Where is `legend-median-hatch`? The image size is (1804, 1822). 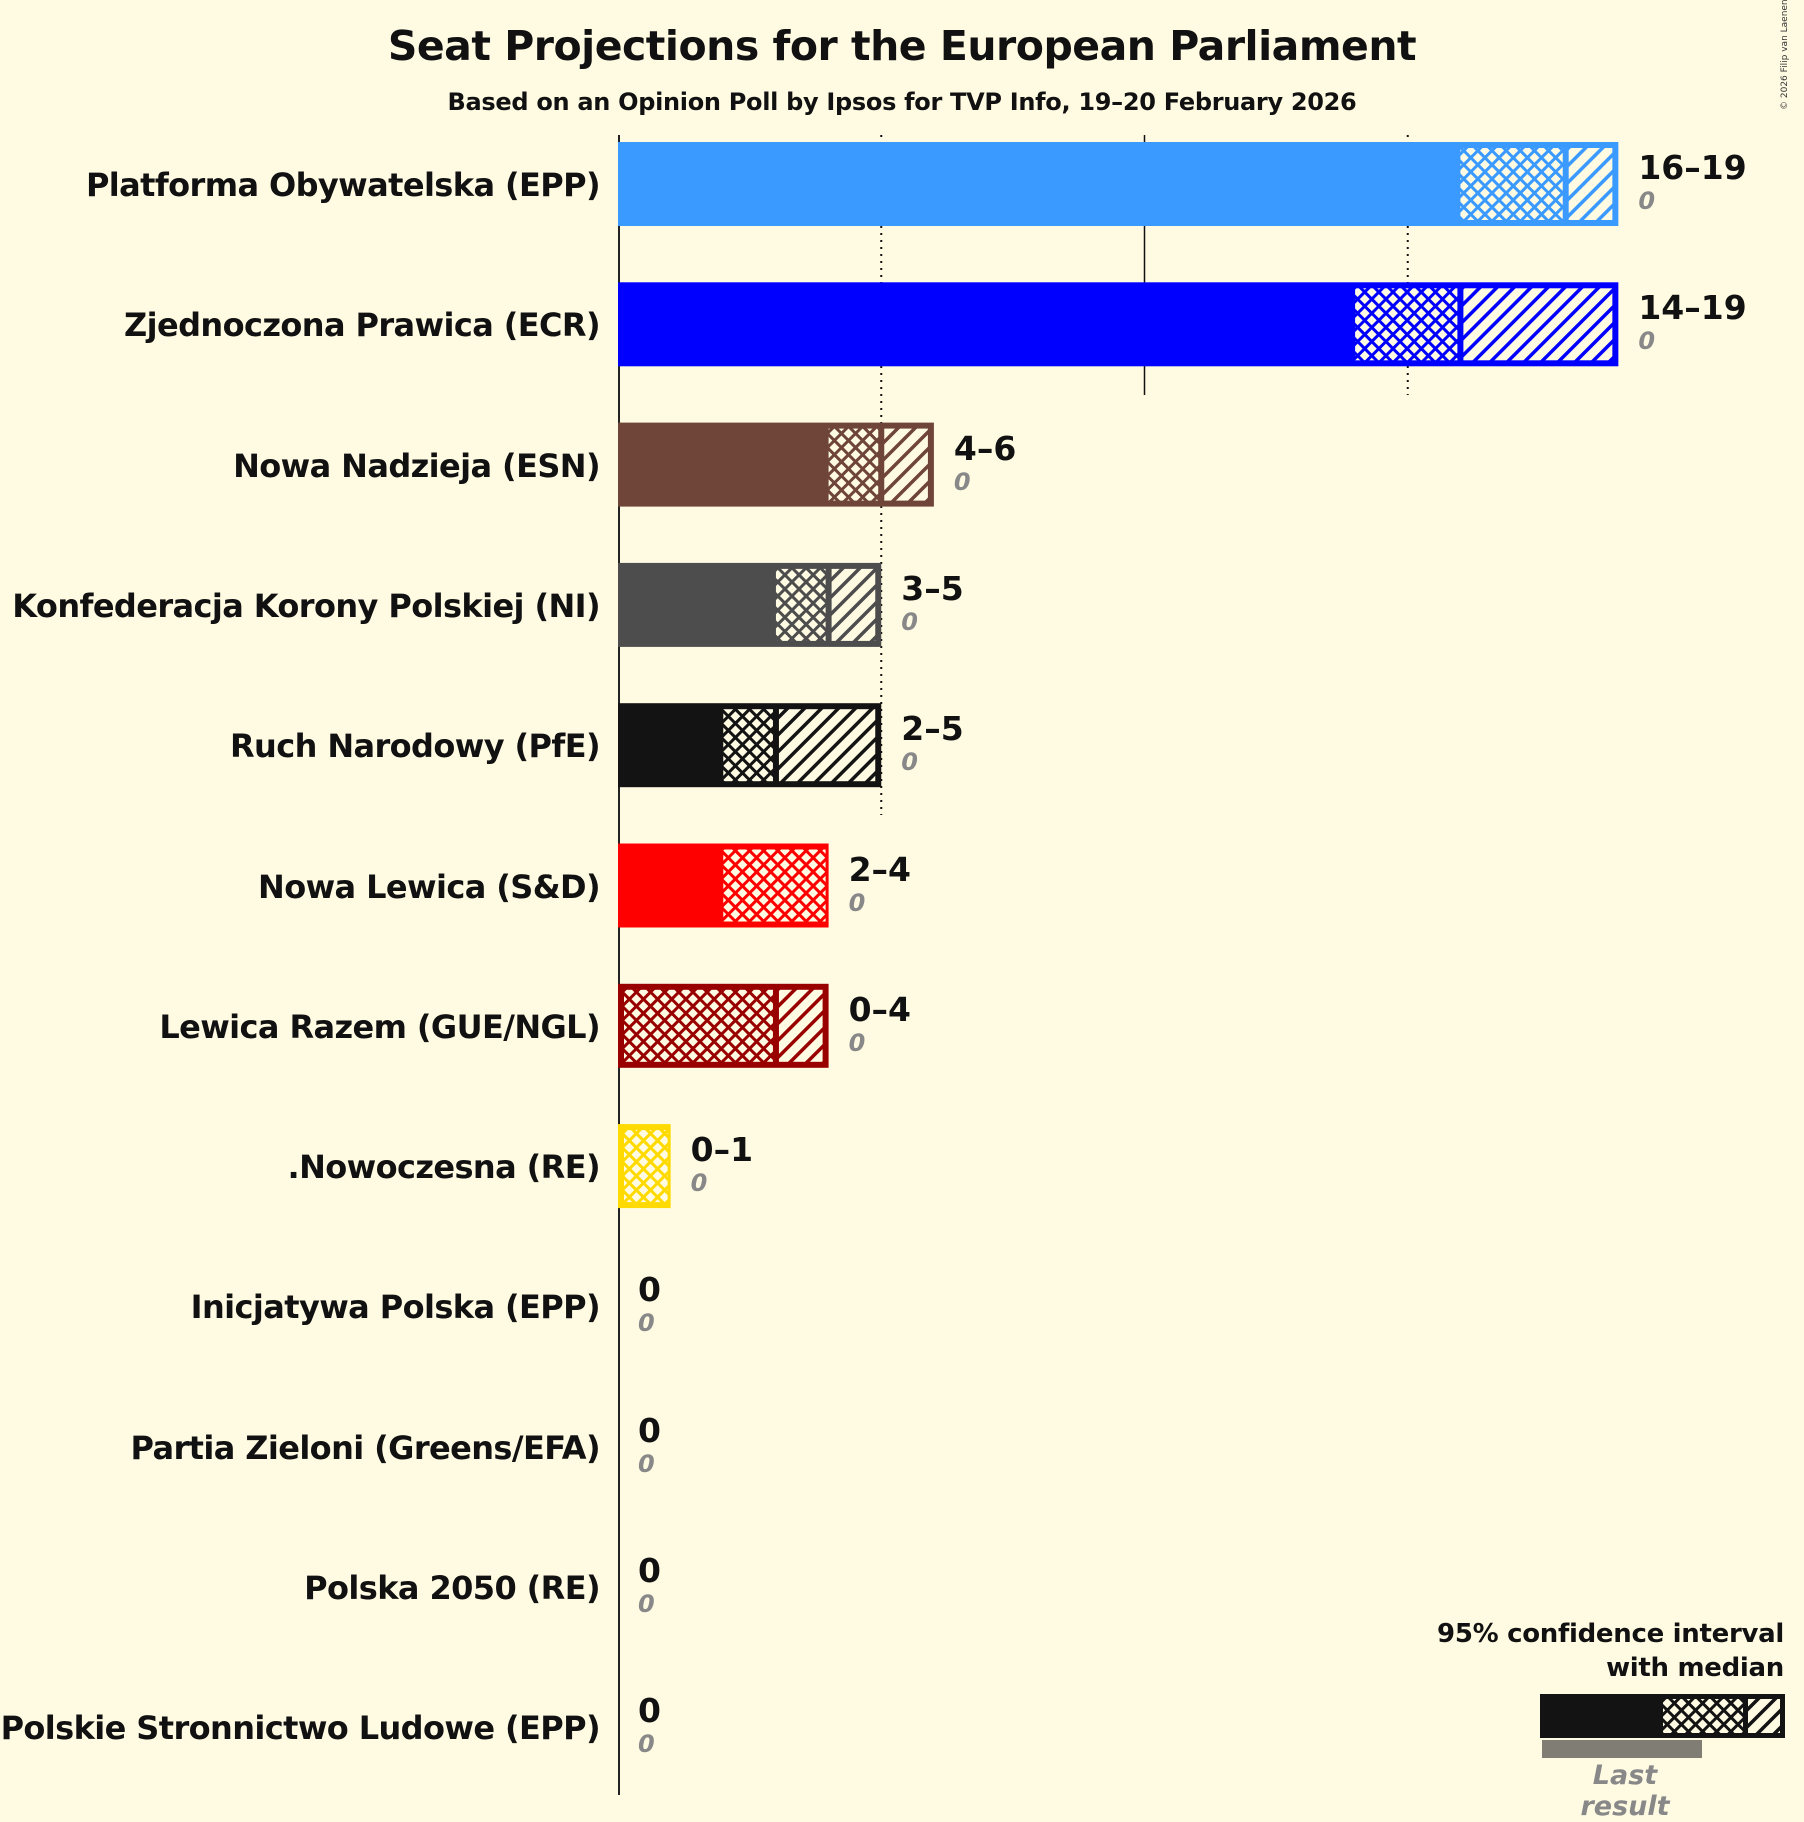
legend-median-hatch is located at coordinates (1703, 1716).